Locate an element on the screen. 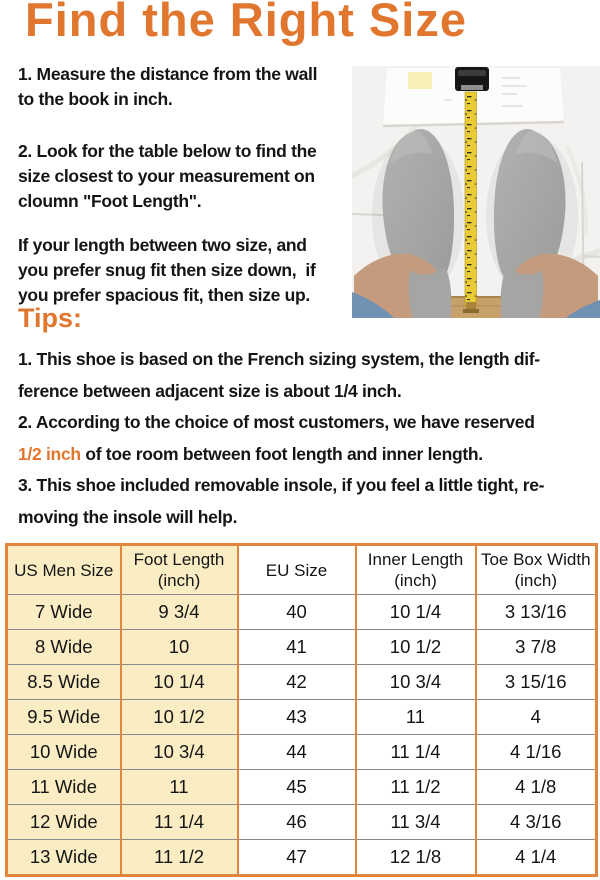 This screenshot has height=880, width=600. col-header-toe-box-width: Toe Box Width (inch) is located at coordinates (536, 569).